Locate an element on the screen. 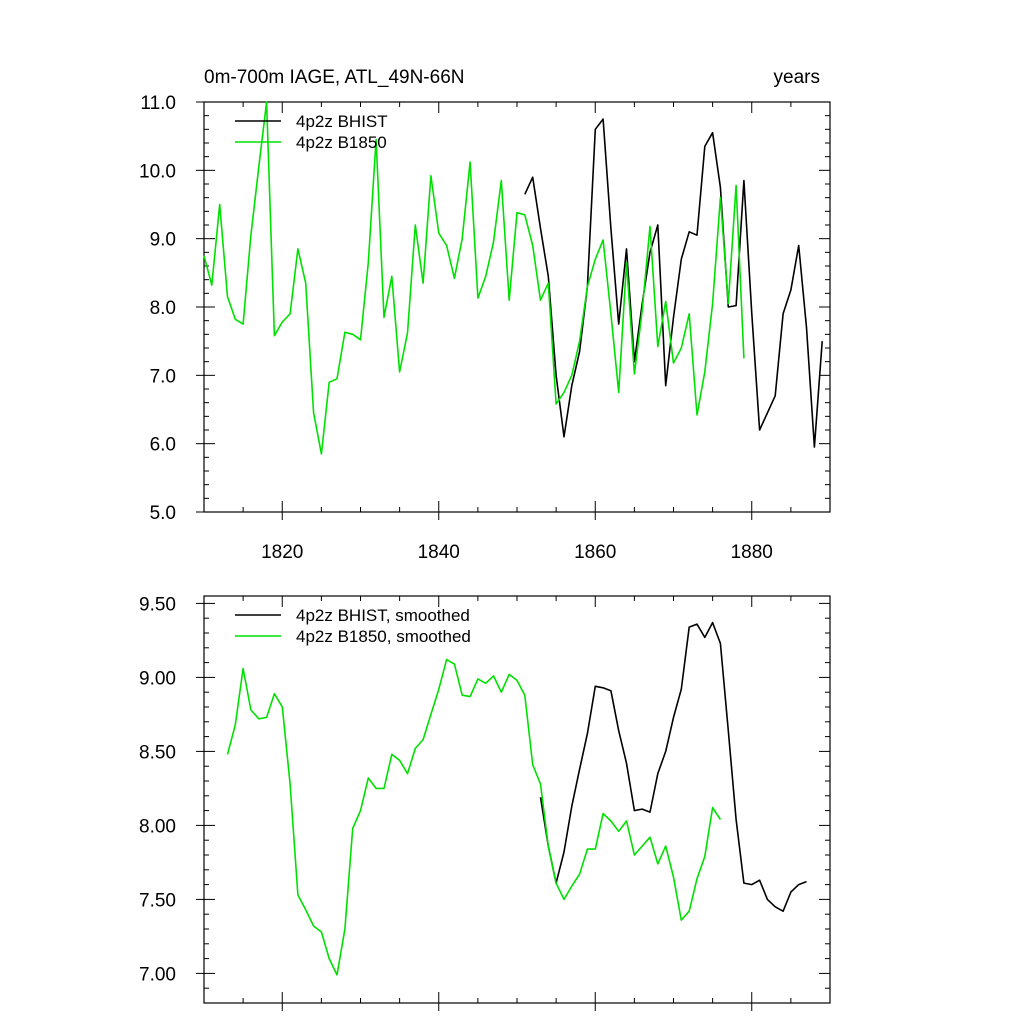 Image resolution: width=1024 pixels, height=1024 pixels. y-tick-label: 8.50 is located at coordinates (157, 752).